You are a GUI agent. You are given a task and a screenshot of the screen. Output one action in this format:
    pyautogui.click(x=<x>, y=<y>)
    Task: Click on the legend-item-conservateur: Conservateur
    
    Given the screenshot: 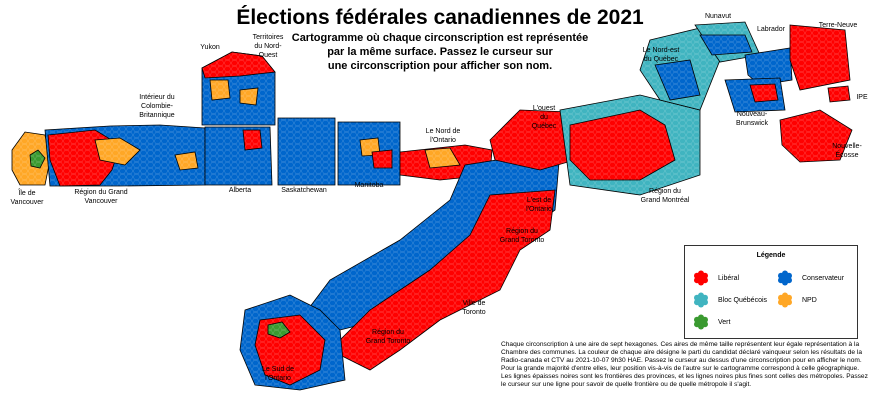 What is the action you would take?
    pyautogui.click(x=810, y=278)
    